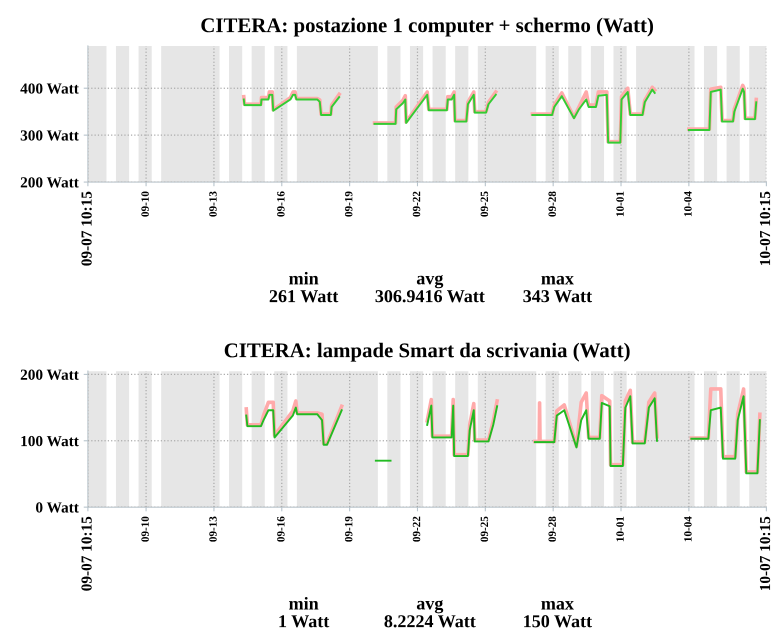  What do you see at coordinates (558, 621) in the screenshot?
I see `text: 150 Watt` at bounding box center [558, 621].